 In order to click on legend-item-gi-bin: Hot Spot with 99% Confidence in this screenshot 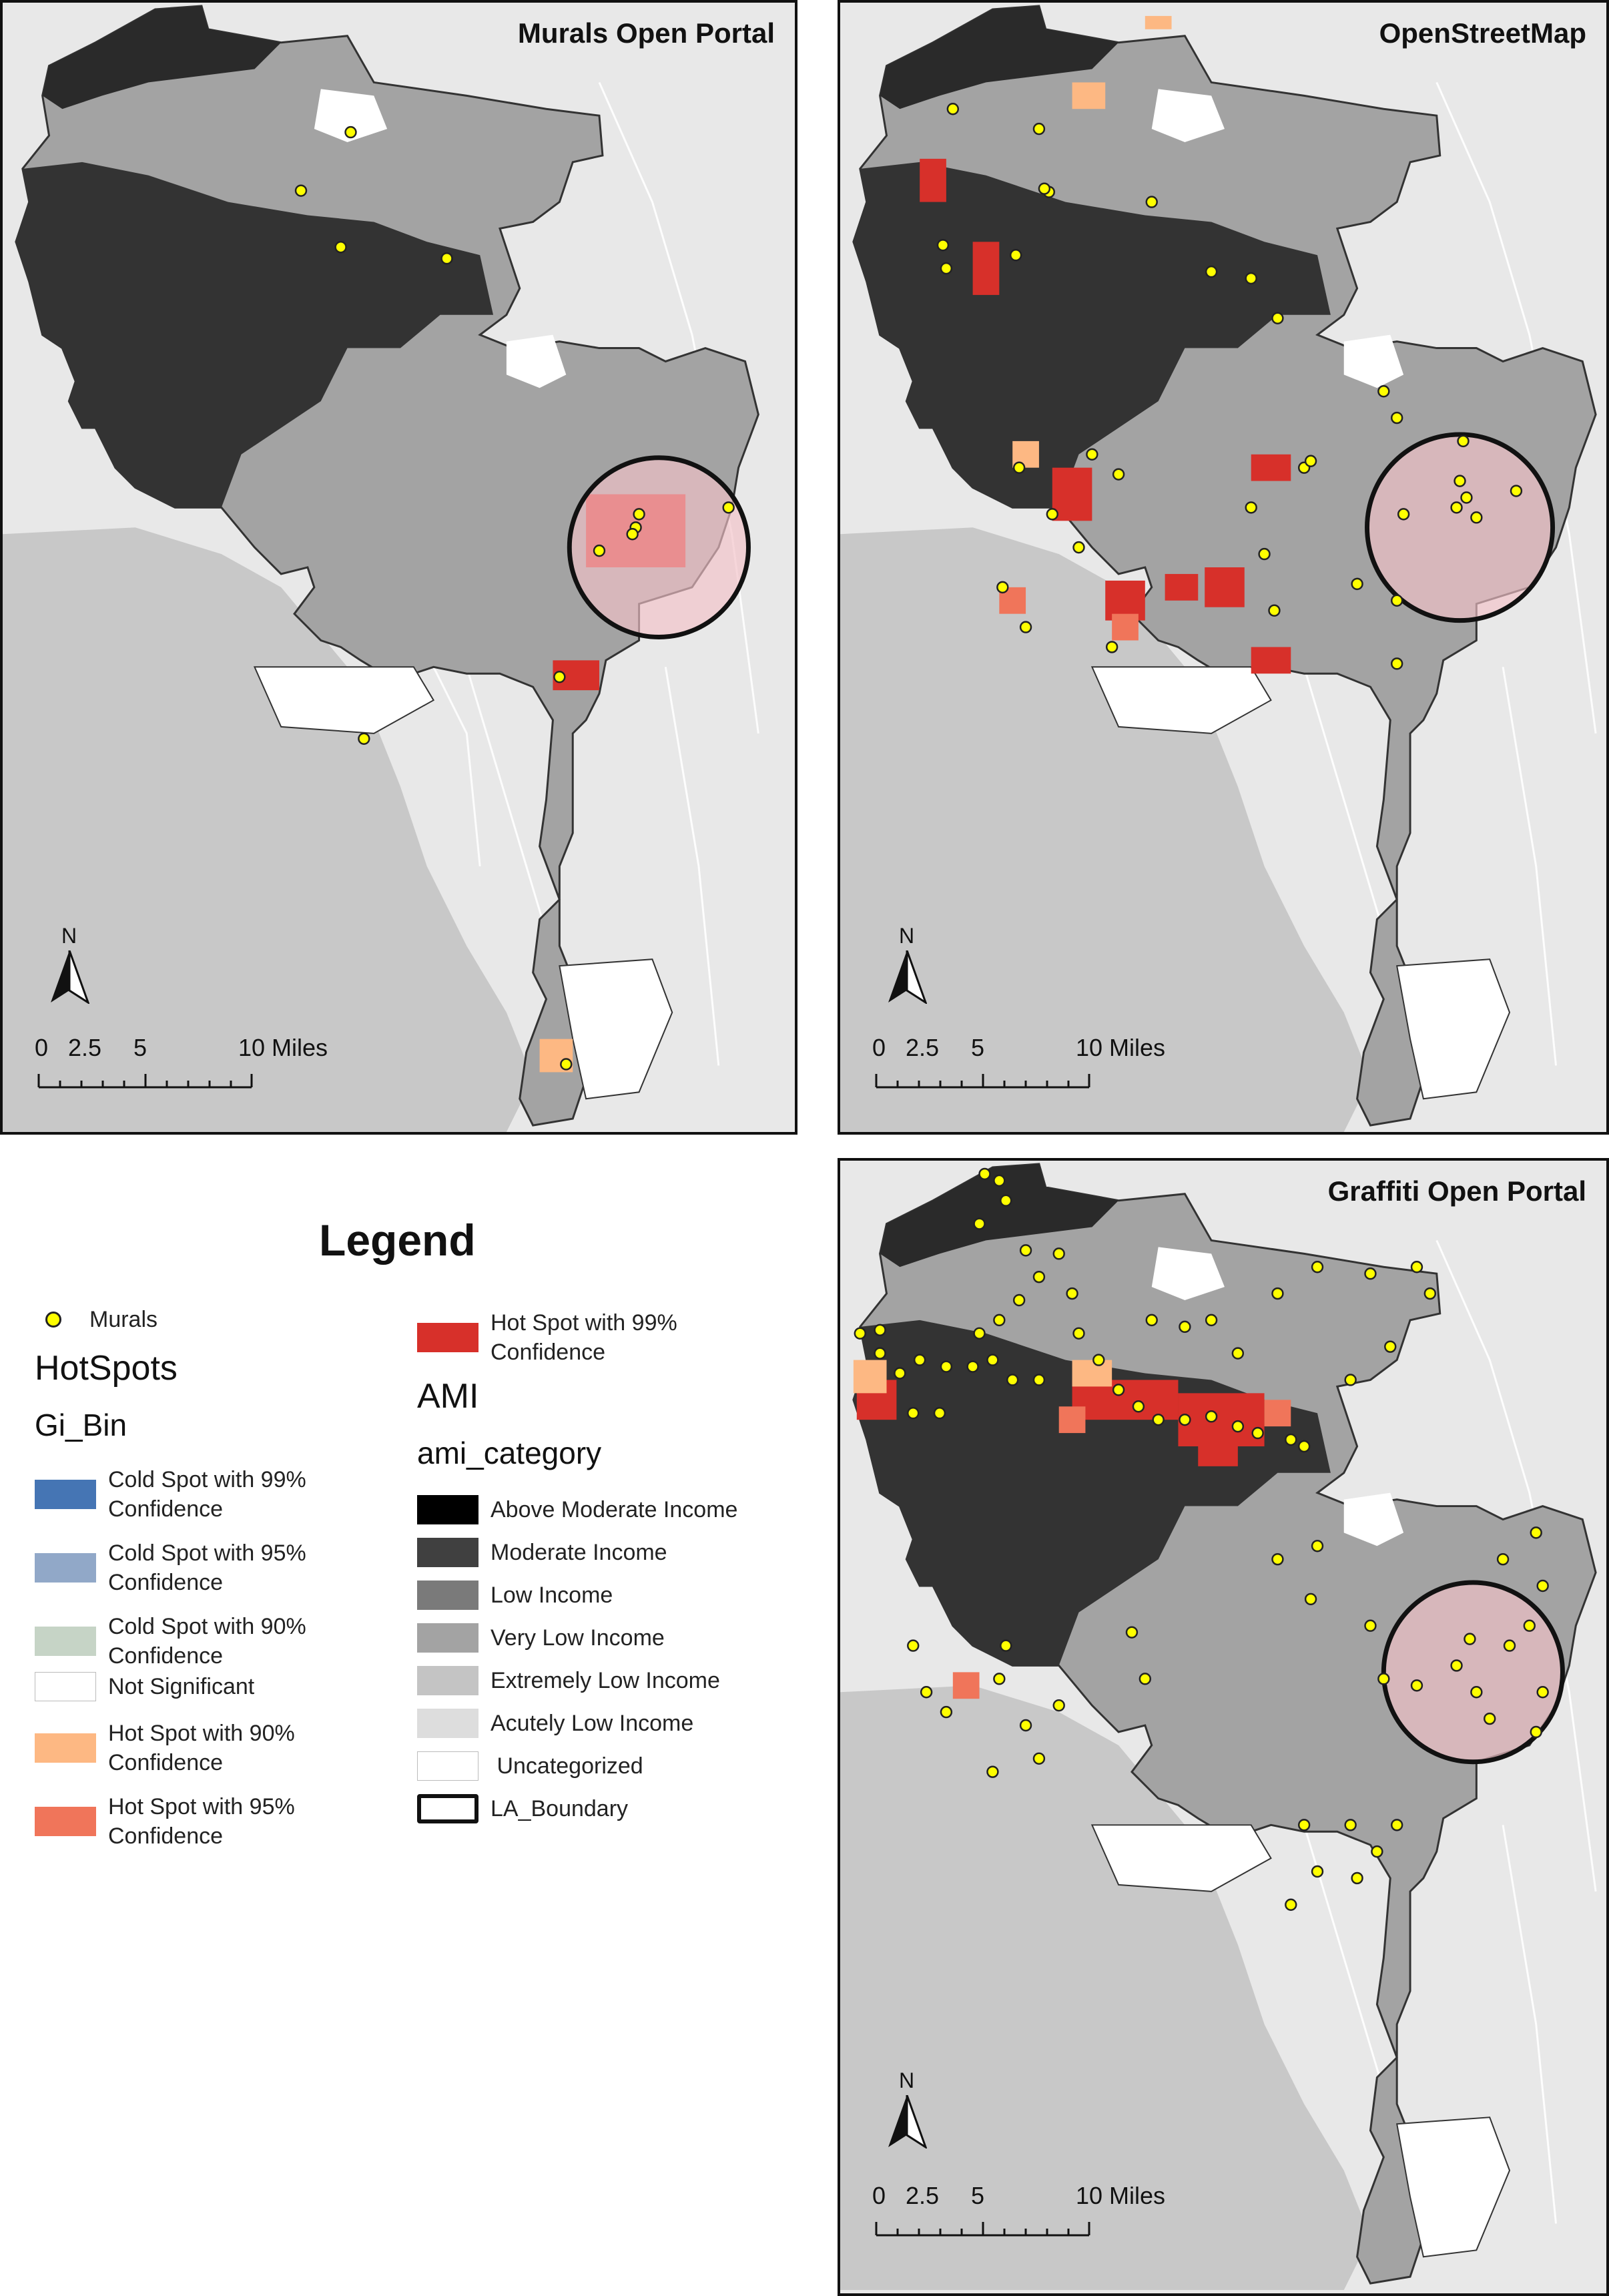, I will do `click(580, 1337)`.